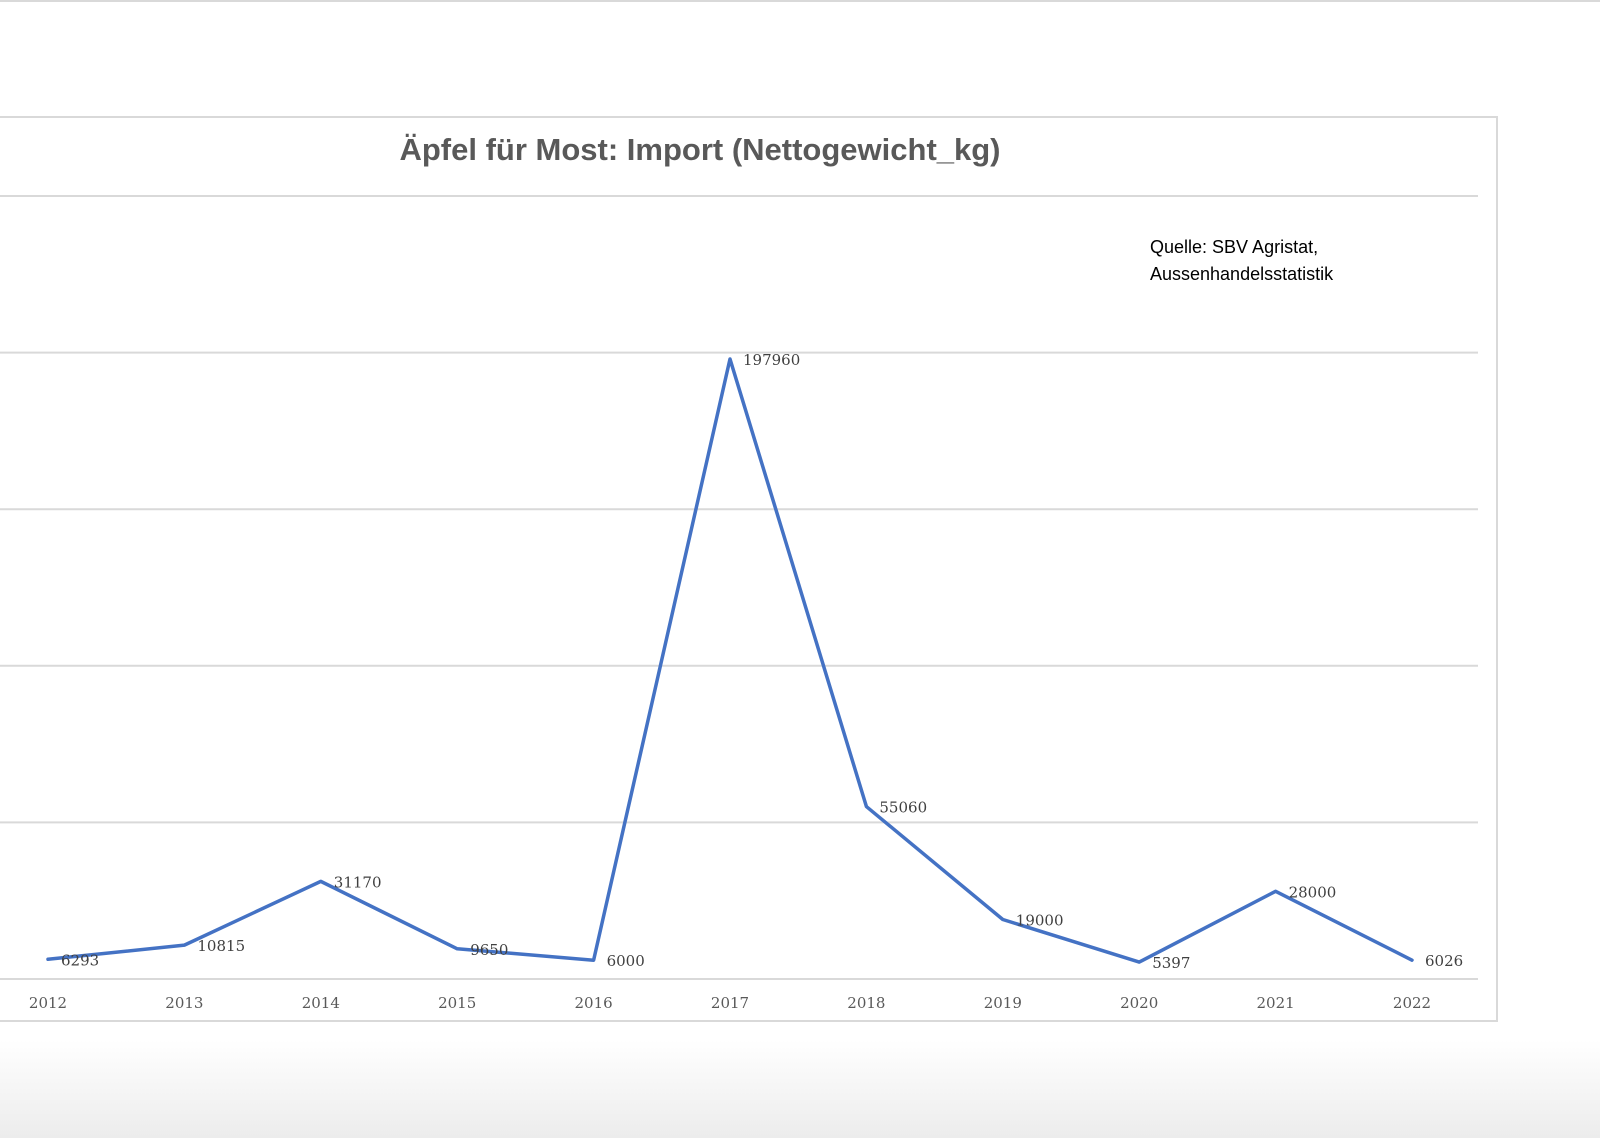  Describe the element at coordinates (800, 1) in the screenshot. I see `window-top-border` at that location.